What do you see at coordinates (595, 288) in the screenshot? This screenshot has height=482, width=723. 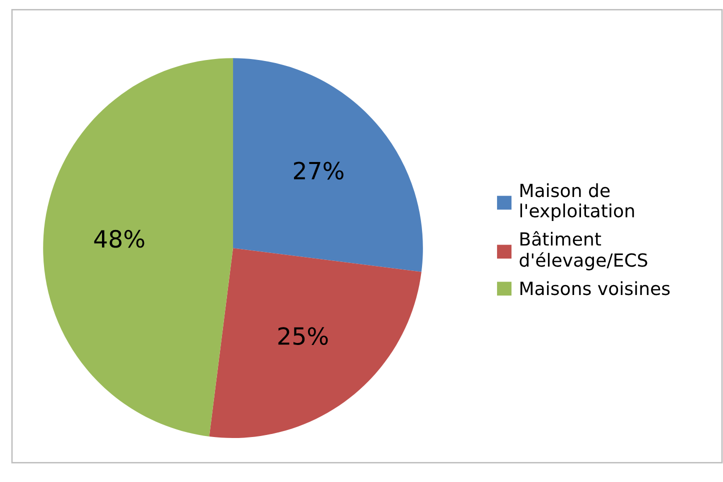 I see `legend-label: Maisons voisines` at bounding box center [595, 288].